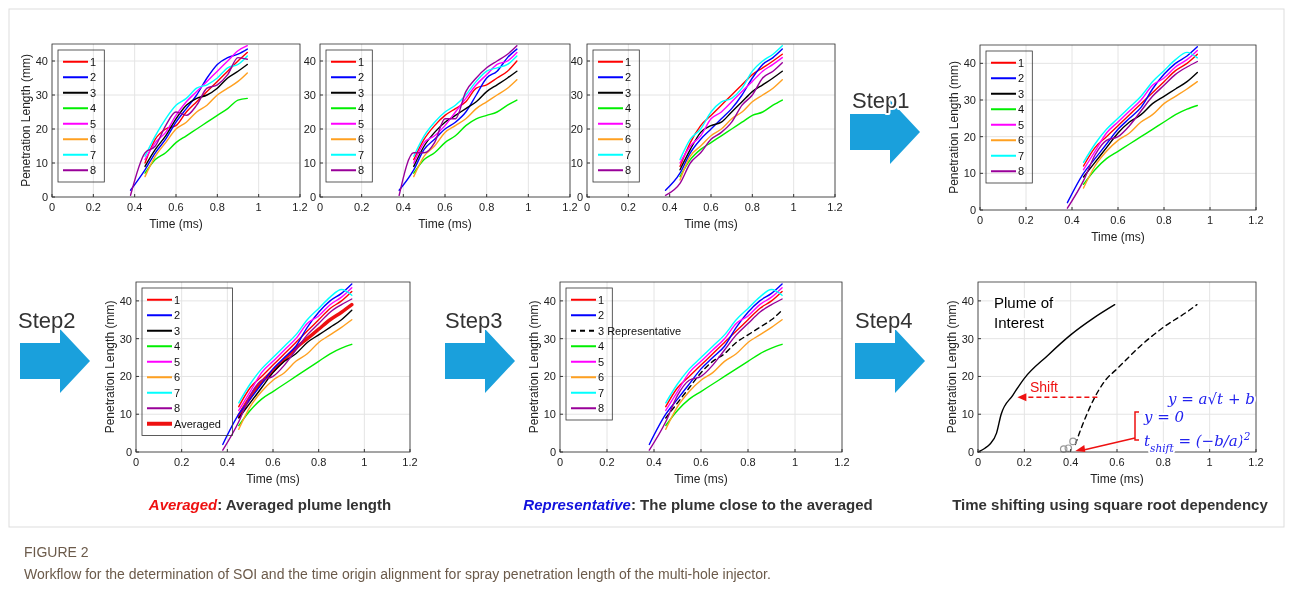  What do you see at coordinates (698, 504) in the screenshot?
I see `text: Representative: The plume close to the averaged` at bounding box center [698, 504].